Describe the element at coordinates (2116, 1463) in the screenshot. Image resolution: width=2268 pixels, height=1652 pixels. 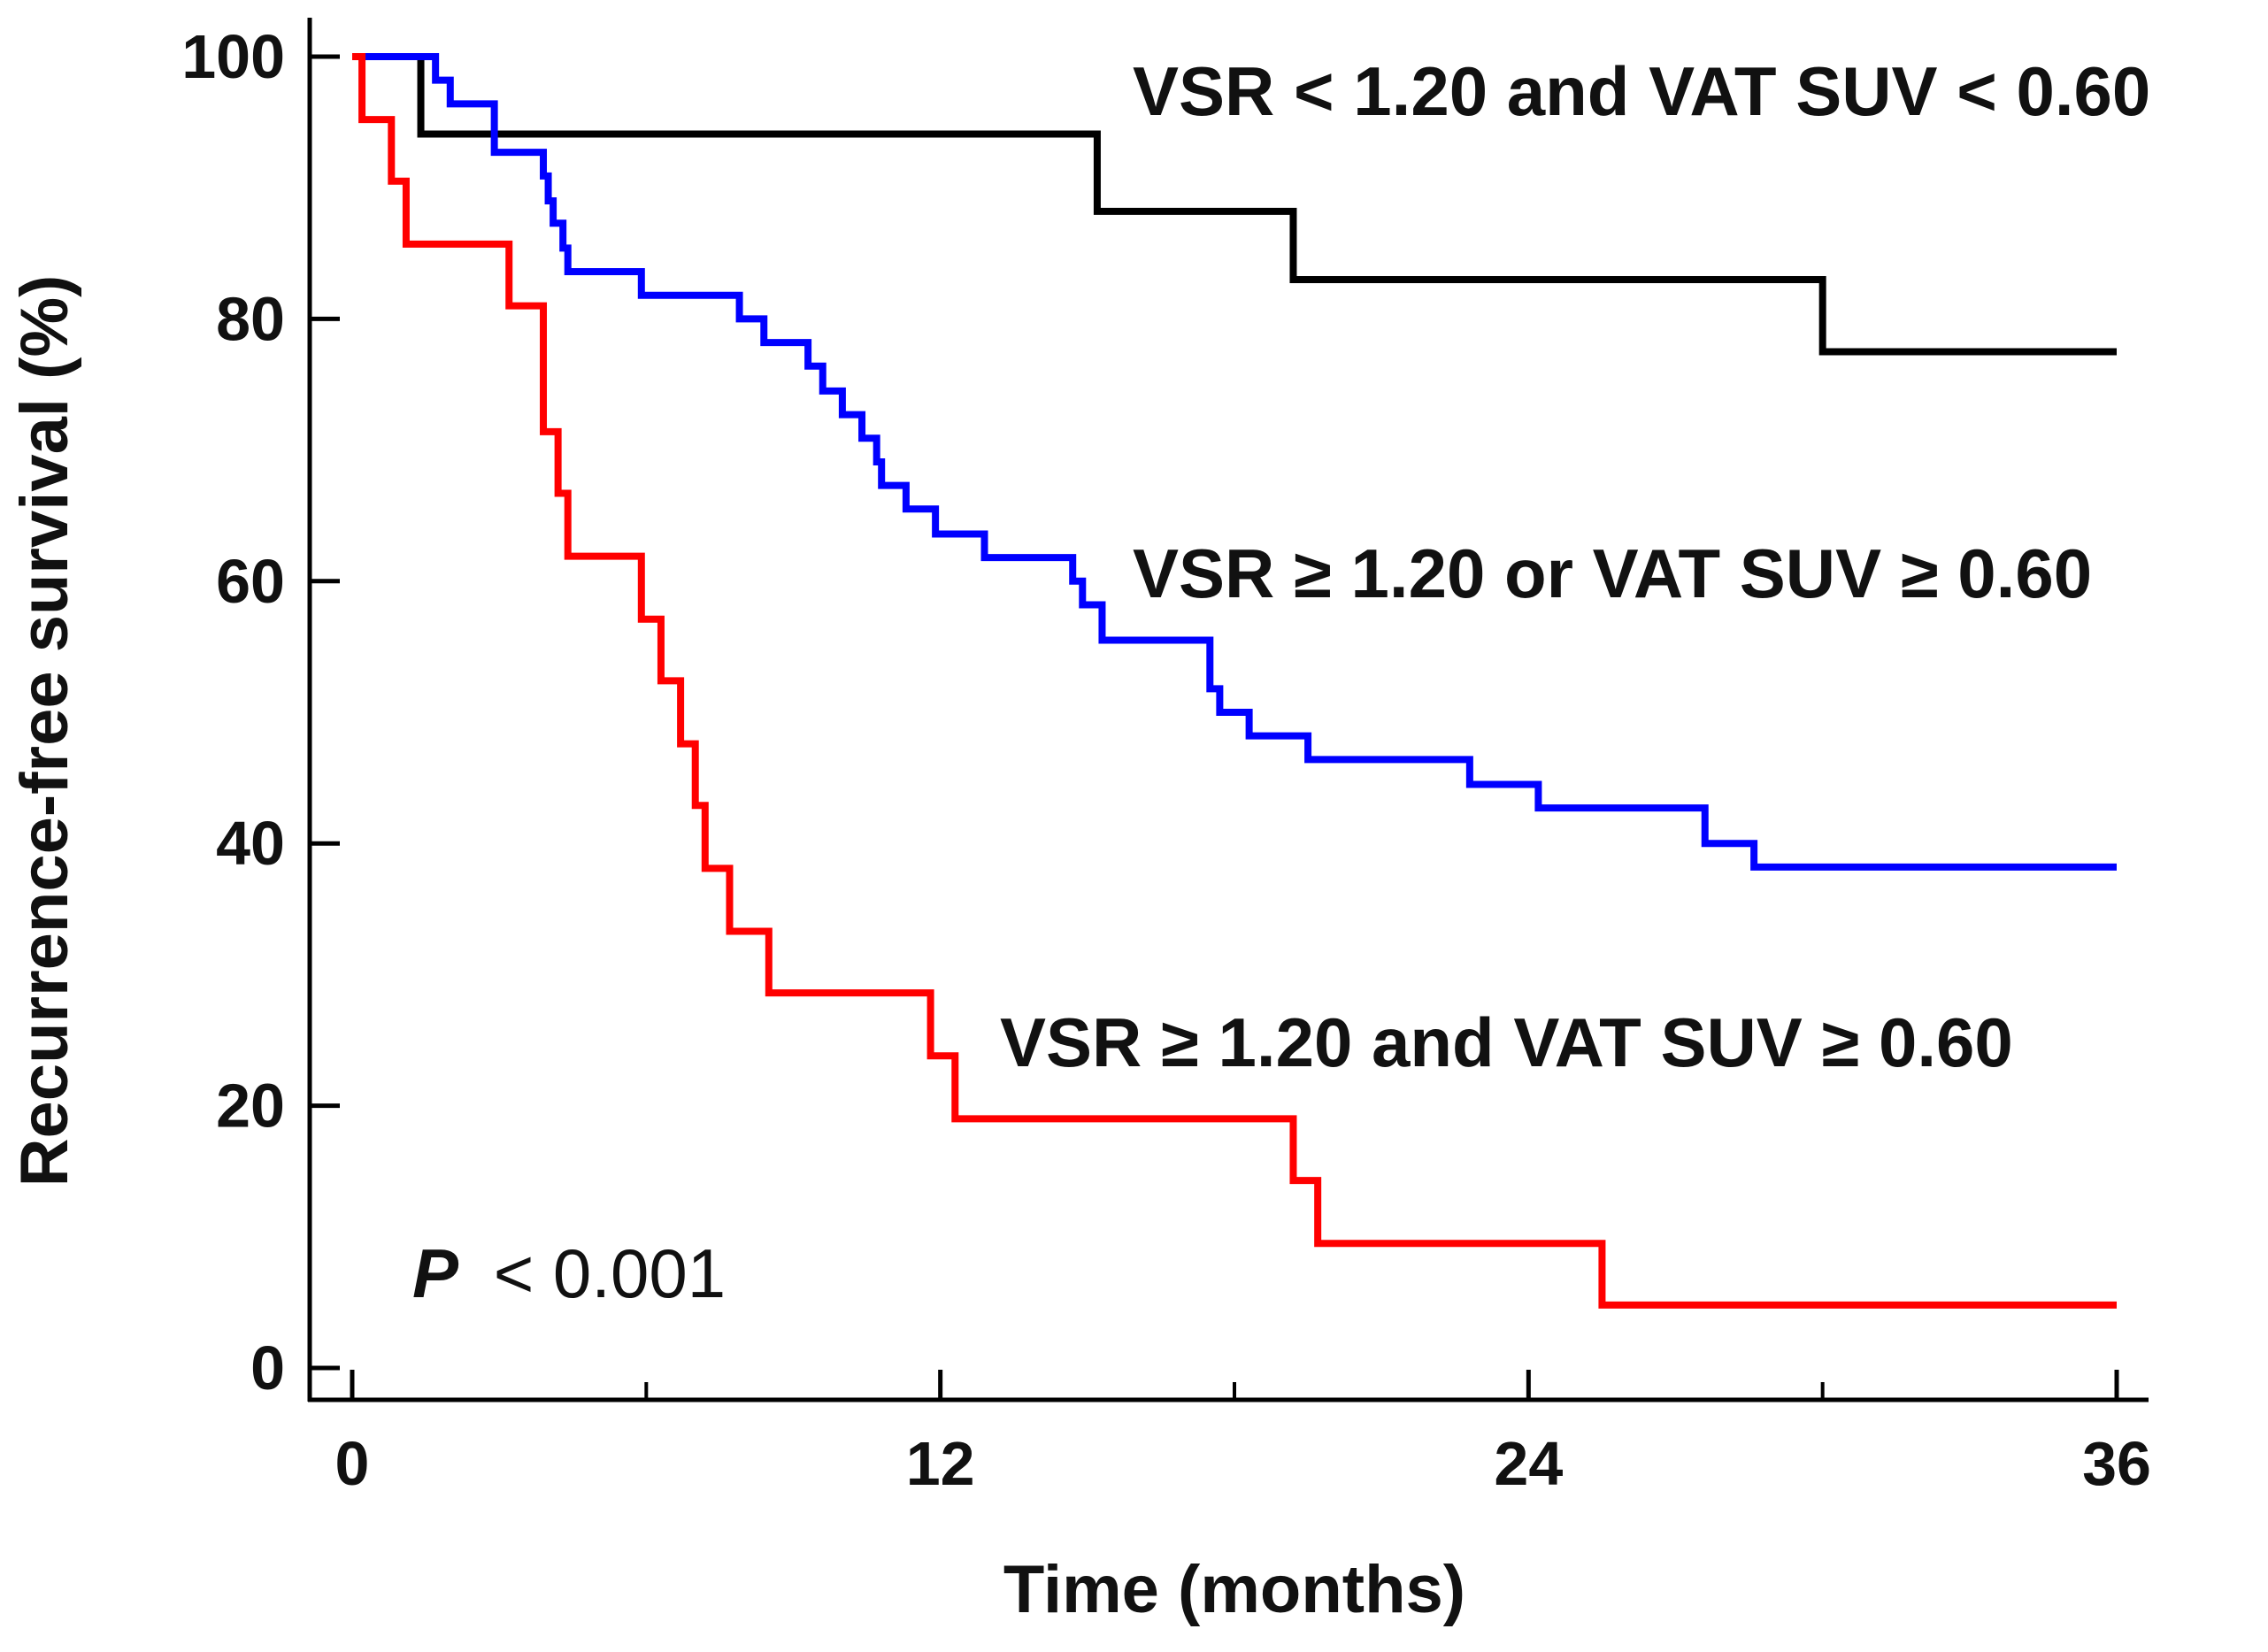
I see `x-tick-label: 36` at that location.